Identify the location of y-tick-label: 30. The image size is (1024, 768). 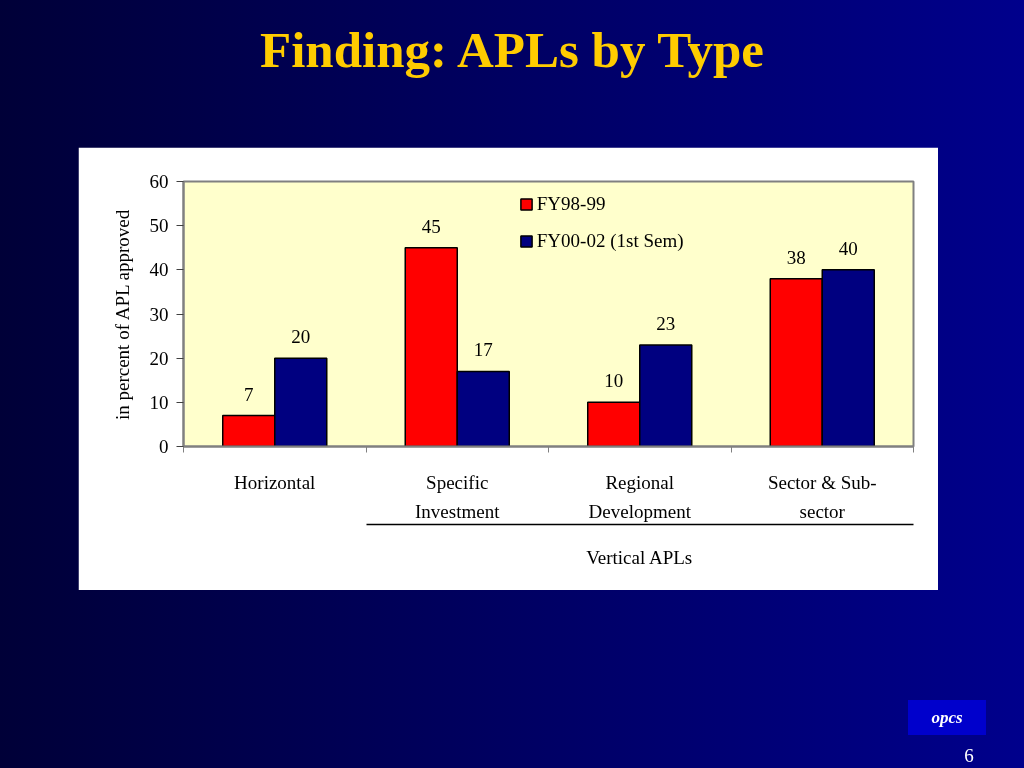
(159, 314).